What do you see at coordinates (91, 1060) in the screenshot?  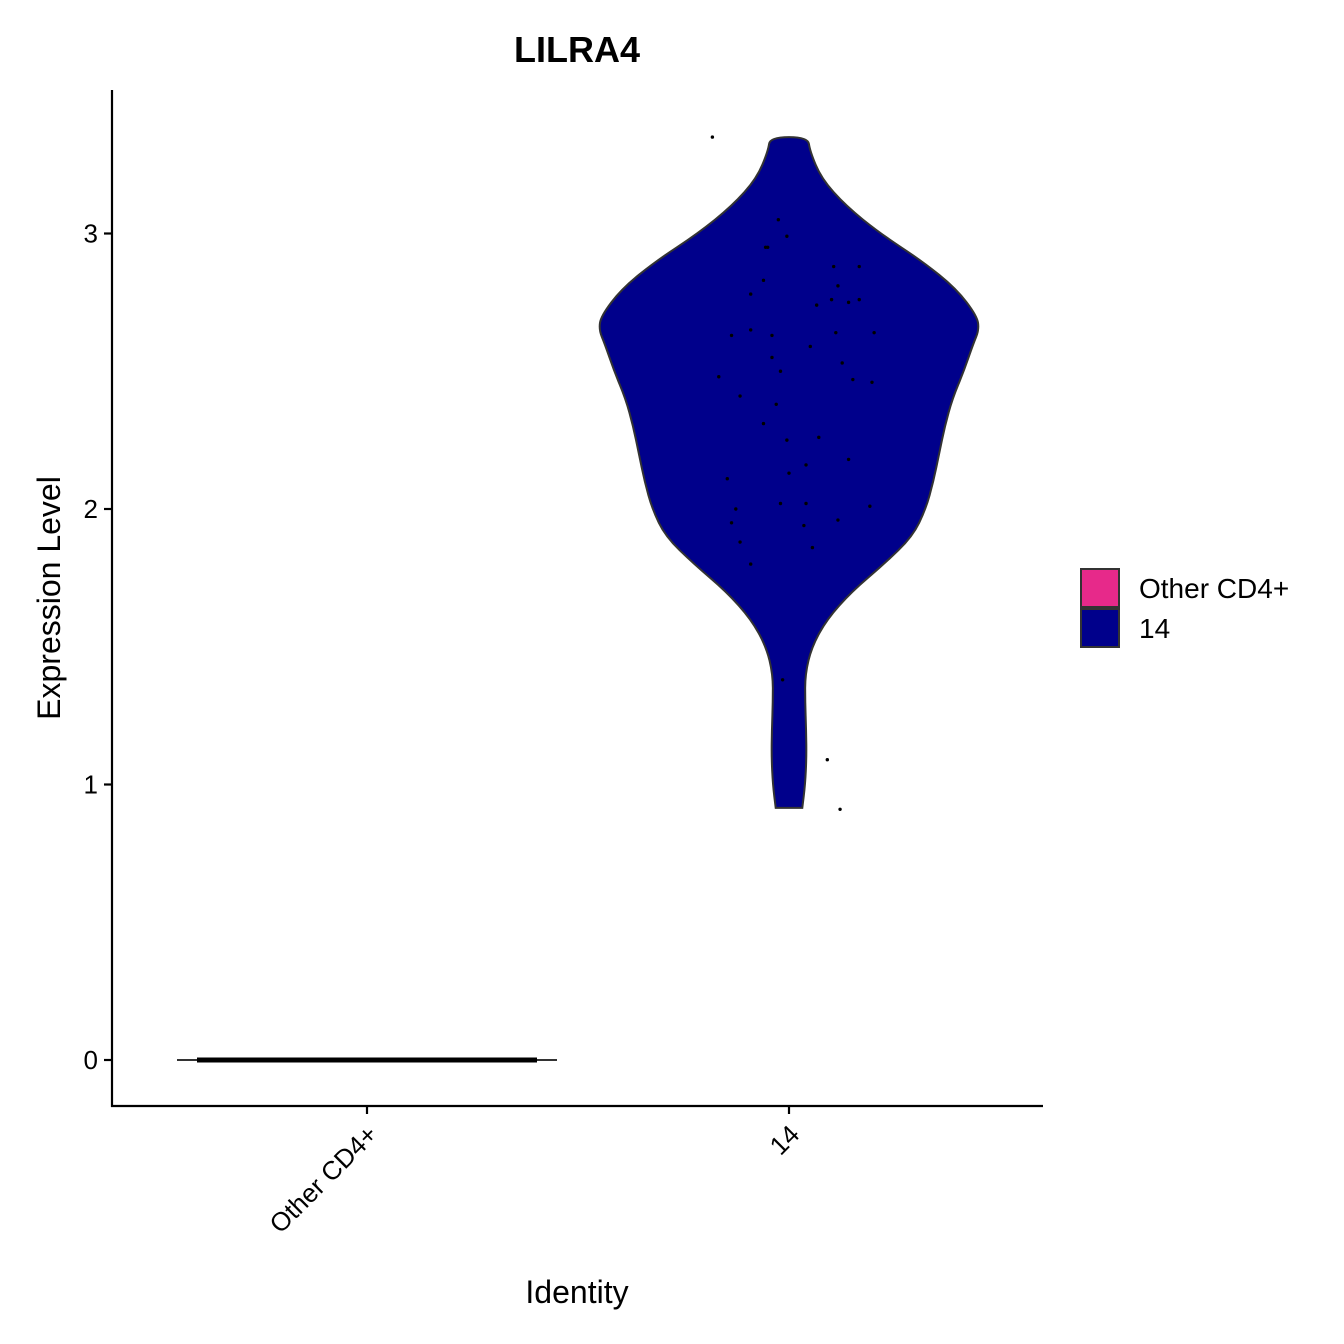 I see `y-tick-label: 0` at bounding box center [91, 1060].